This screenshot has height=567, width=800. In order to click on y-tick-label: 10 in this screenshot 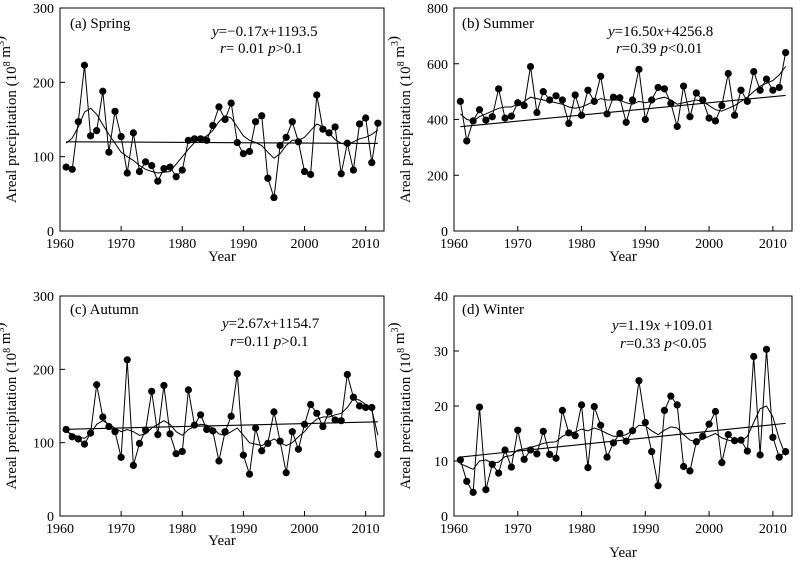, I will do `click(441, 462)`.